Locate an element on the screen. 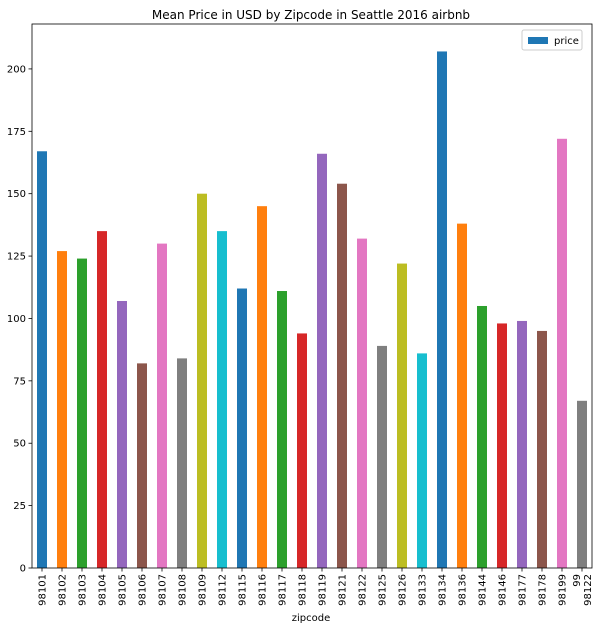 The width and height of the screenshot is (611, 629). x-tick-label: 98102 is located at coordinates (63, 590).